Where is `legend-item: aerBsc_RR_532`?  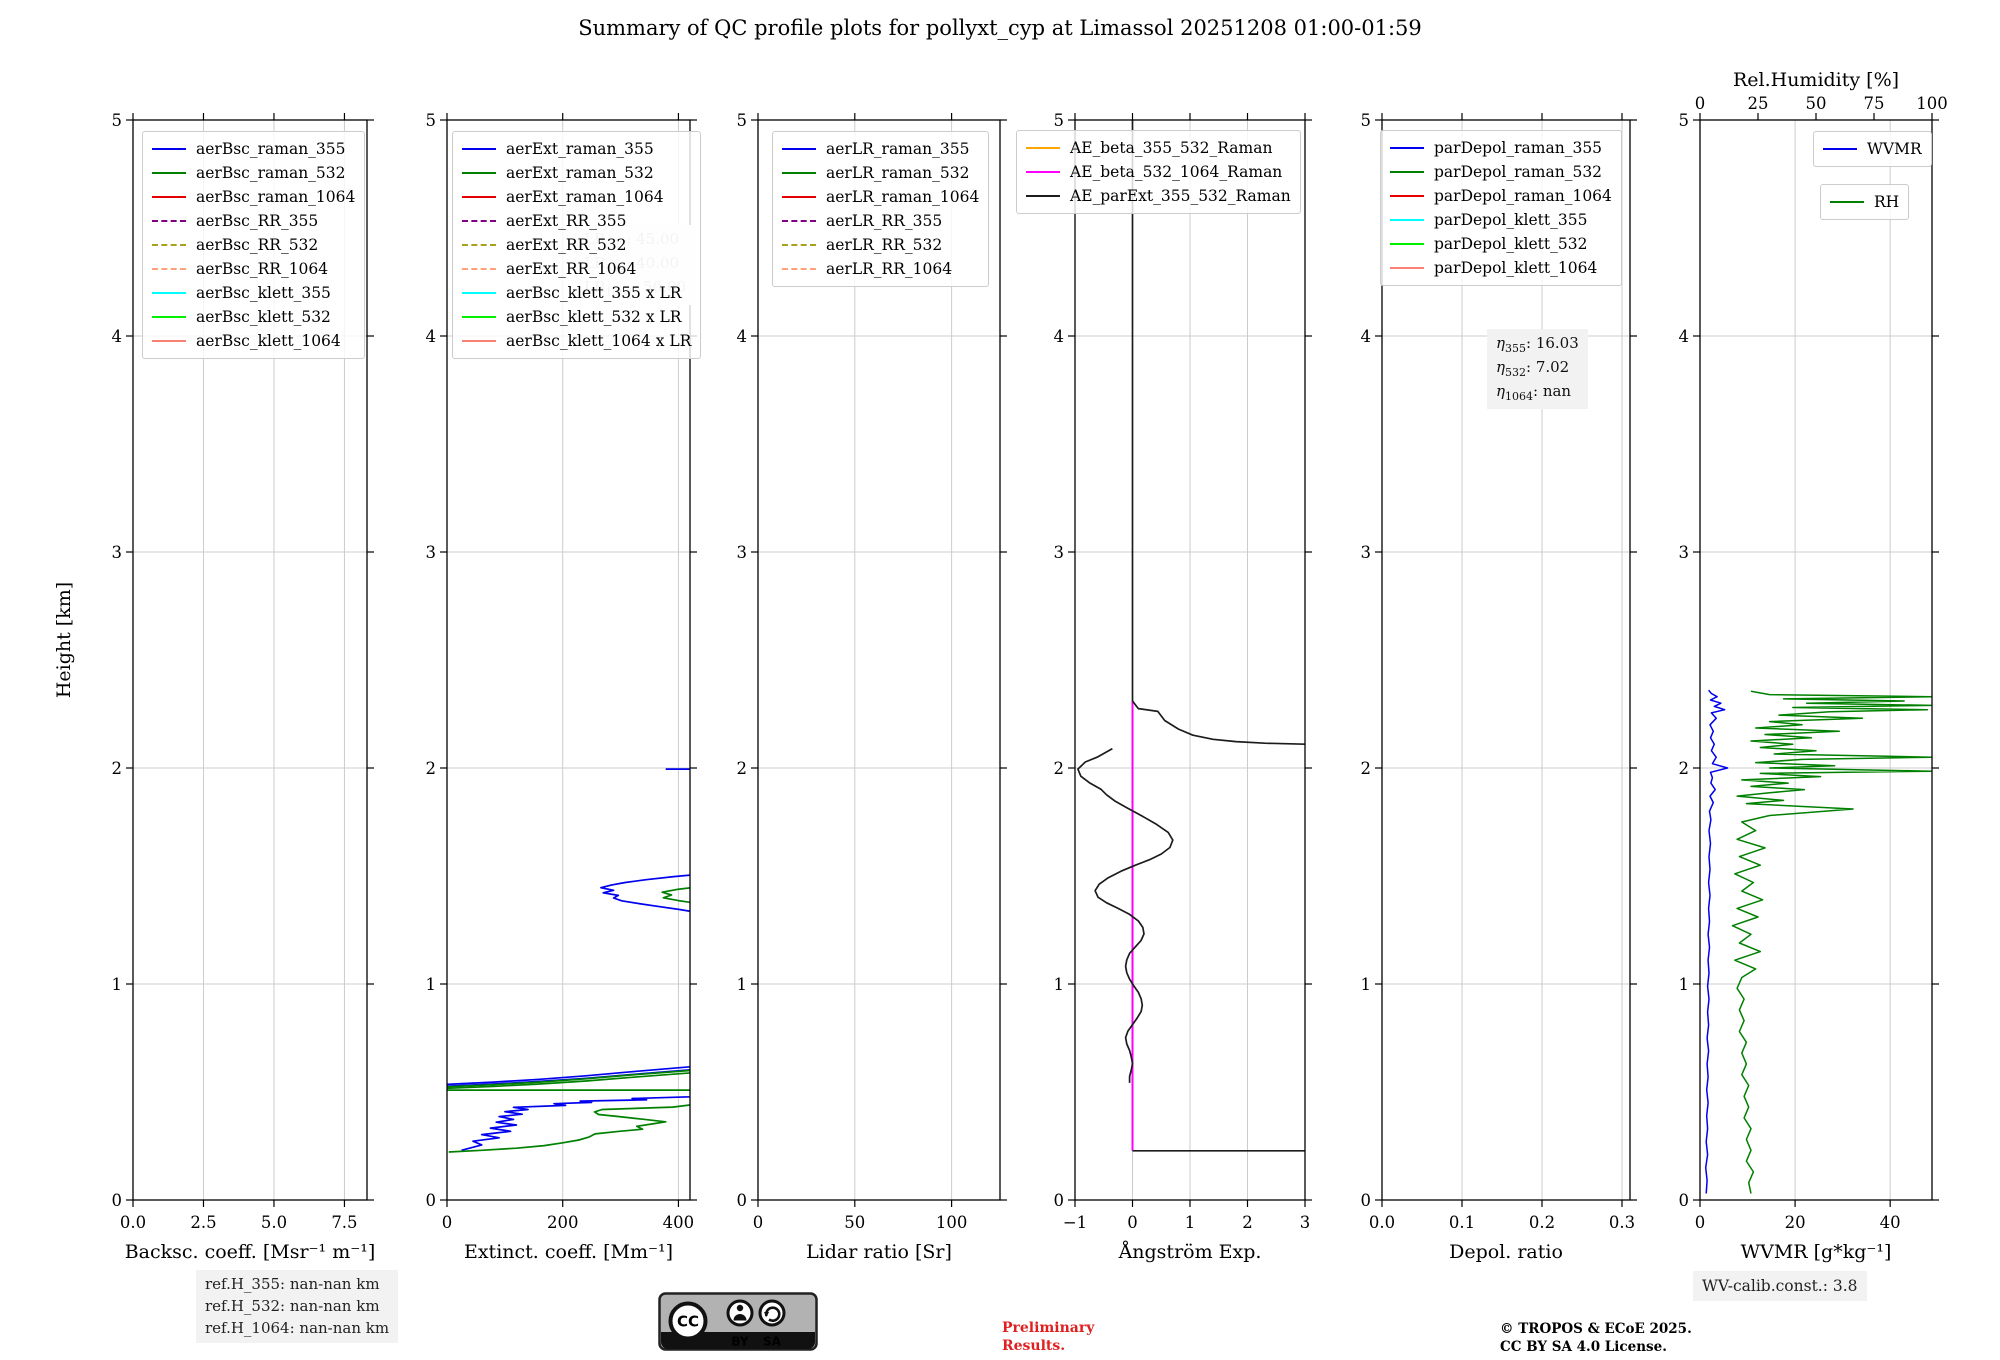 legend-item: aerBsc_RR_532 is located at coordinates (253, 245).